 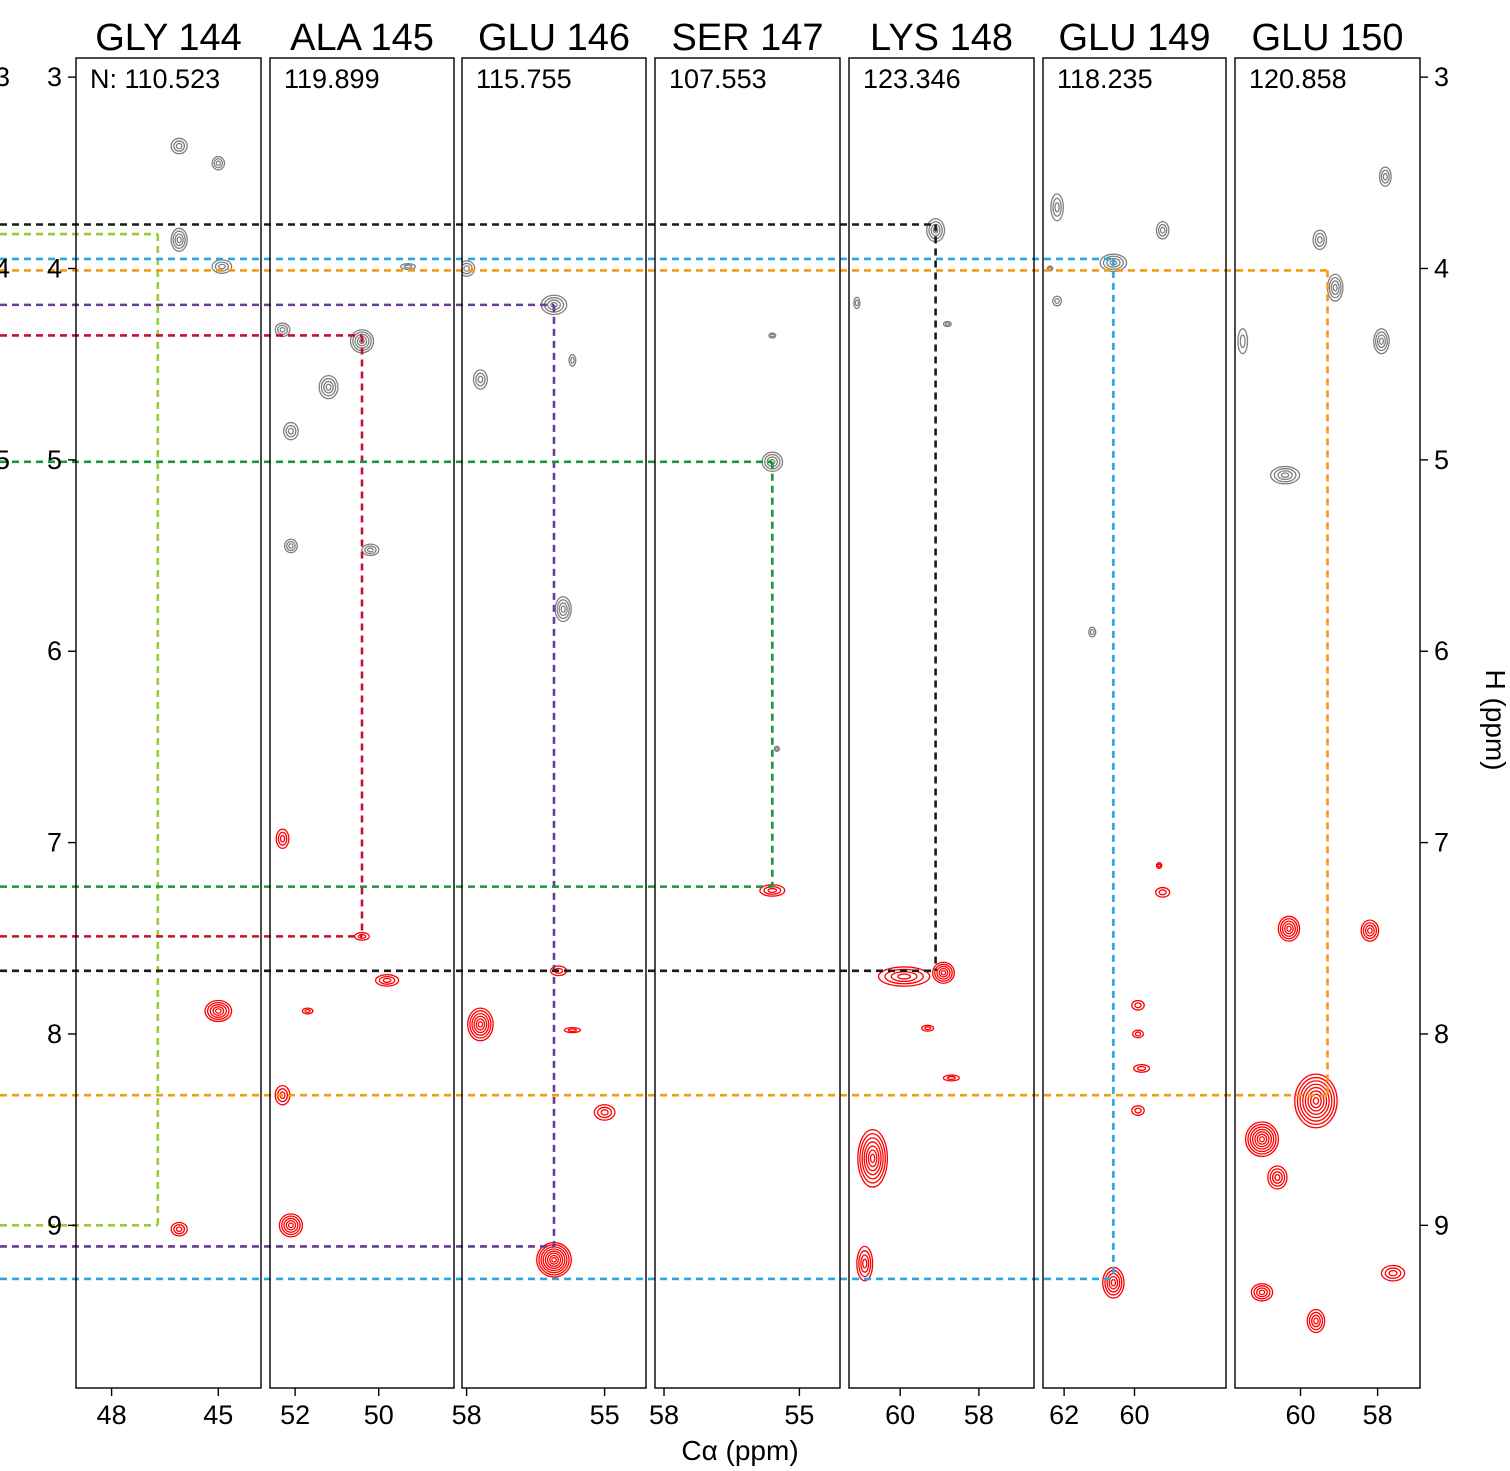 What do you see at coordinates (664, 1415) in the screenshot?
I see `x-tick-label-3-0: 58` at bounding box center [664, 1415].